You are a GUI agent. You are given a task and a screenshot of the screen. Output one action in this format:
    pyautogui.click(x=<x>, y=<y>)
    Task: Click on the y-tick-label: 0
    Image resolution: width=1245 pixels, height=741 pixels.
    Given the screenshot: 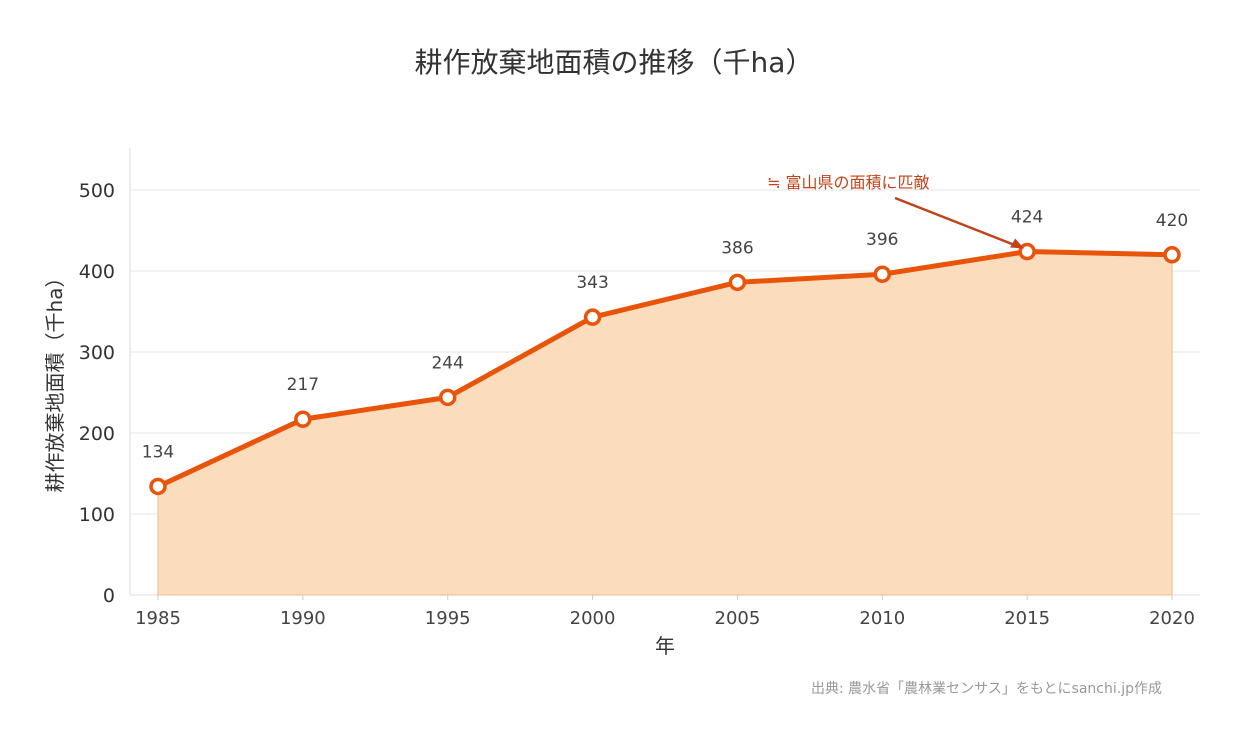 What is the action you would take?
    pyautogui.click(x=109, y=596)
    